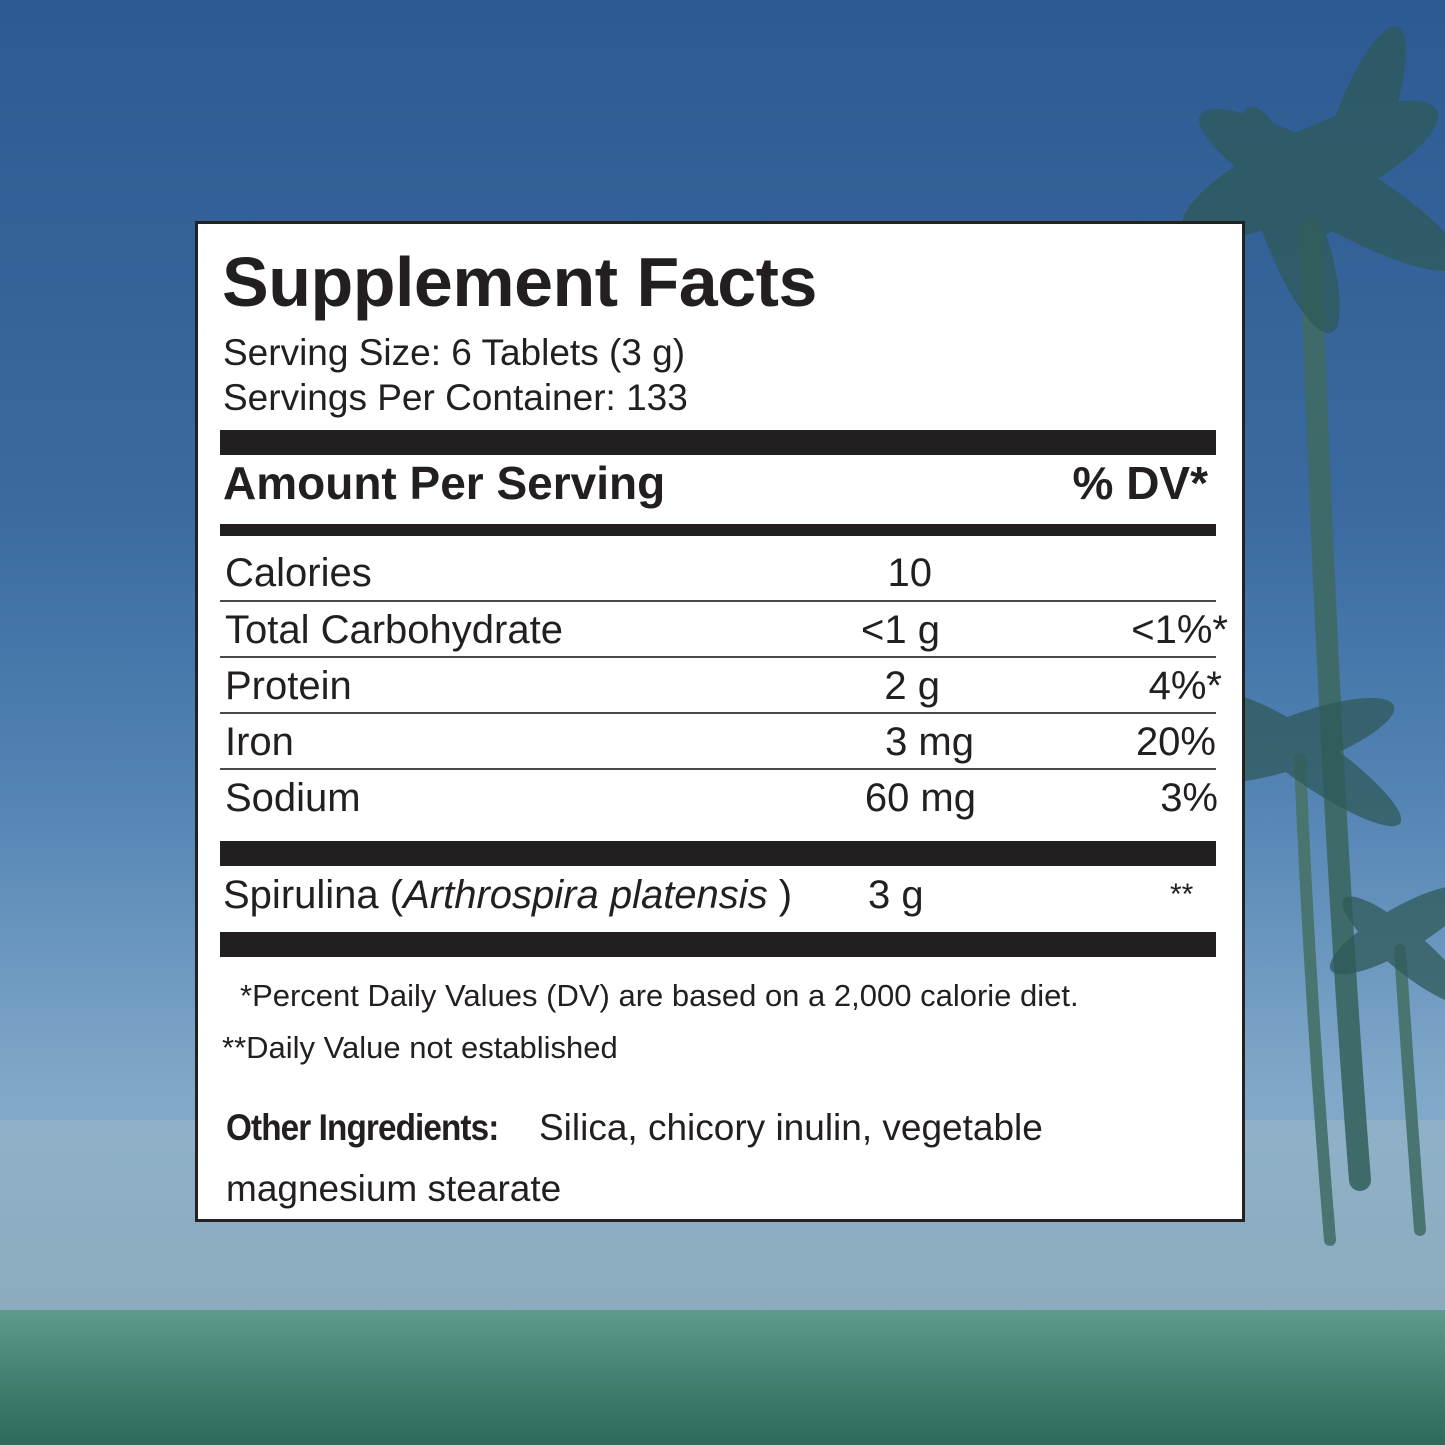  Describe the element at coordinates (896, 895) in the screenshot. I see `spirulina-amount: 3 g` at that location.